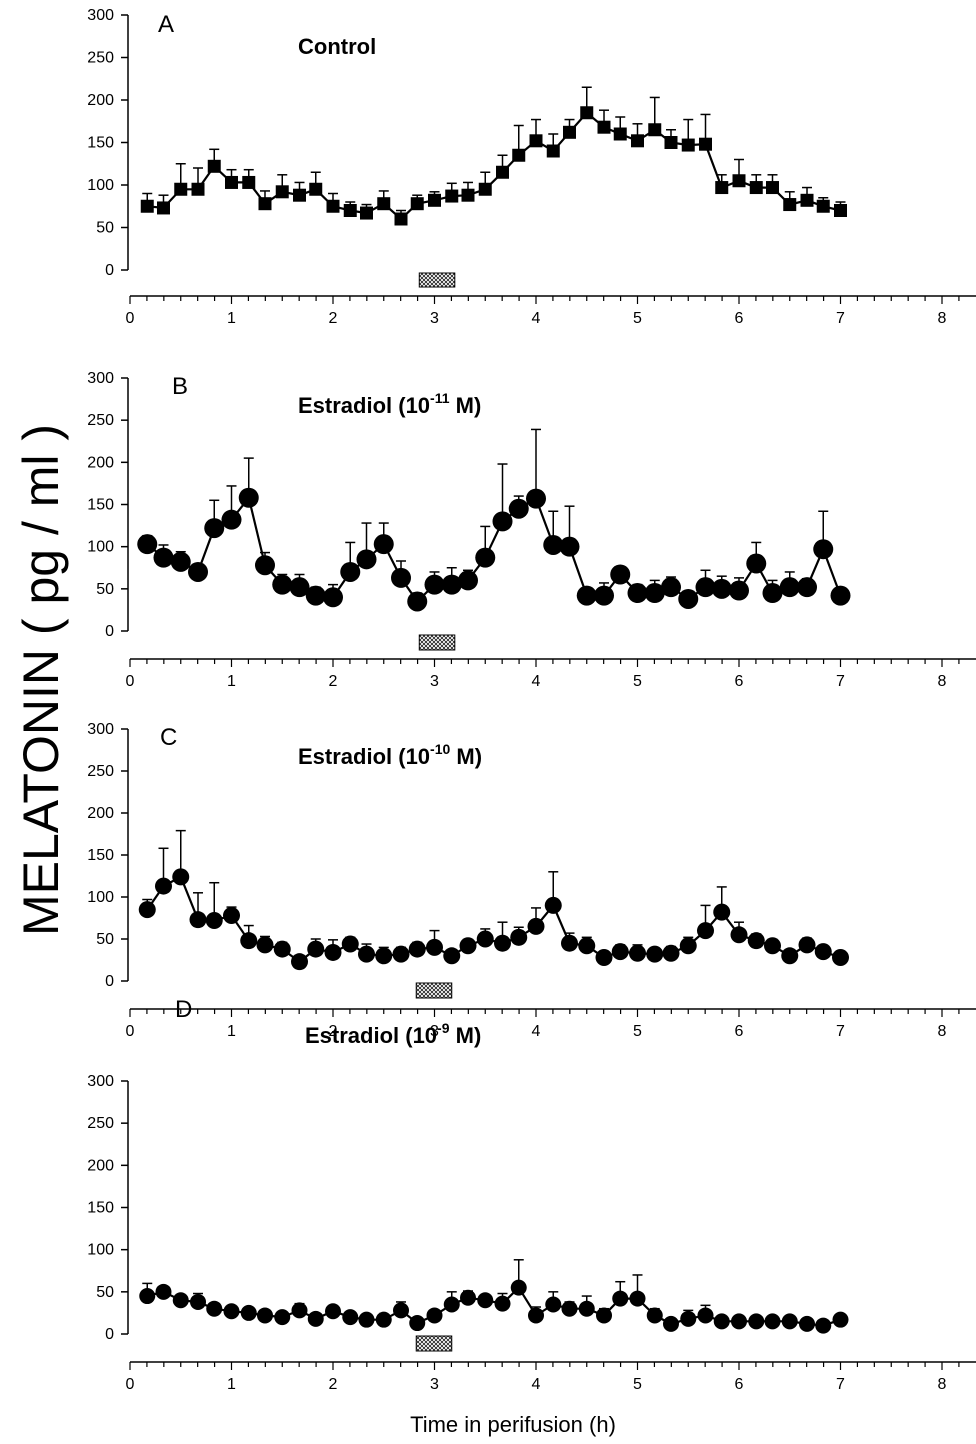 This screenshot has width=976, height=1444. Describe the element at coordinates (183, 1009) in the screenshot. I see `panel-letter: D` at that location.